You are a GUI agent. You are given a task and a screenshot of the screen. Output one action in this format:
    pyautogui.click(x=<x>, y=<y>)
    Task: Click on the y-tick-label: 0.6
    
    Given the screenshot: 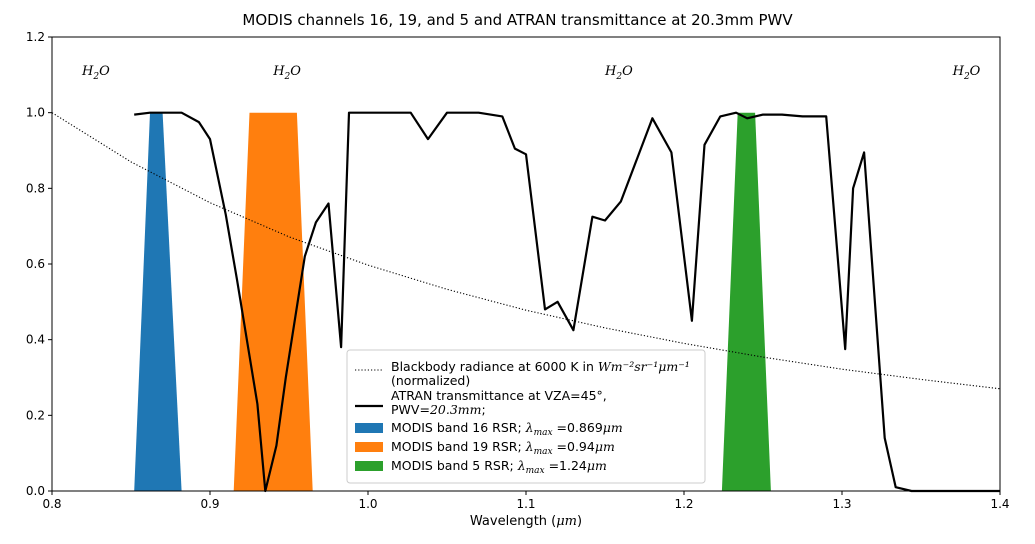 What is the action you would take?
    pyautogui.click(x=35, y=264)
    